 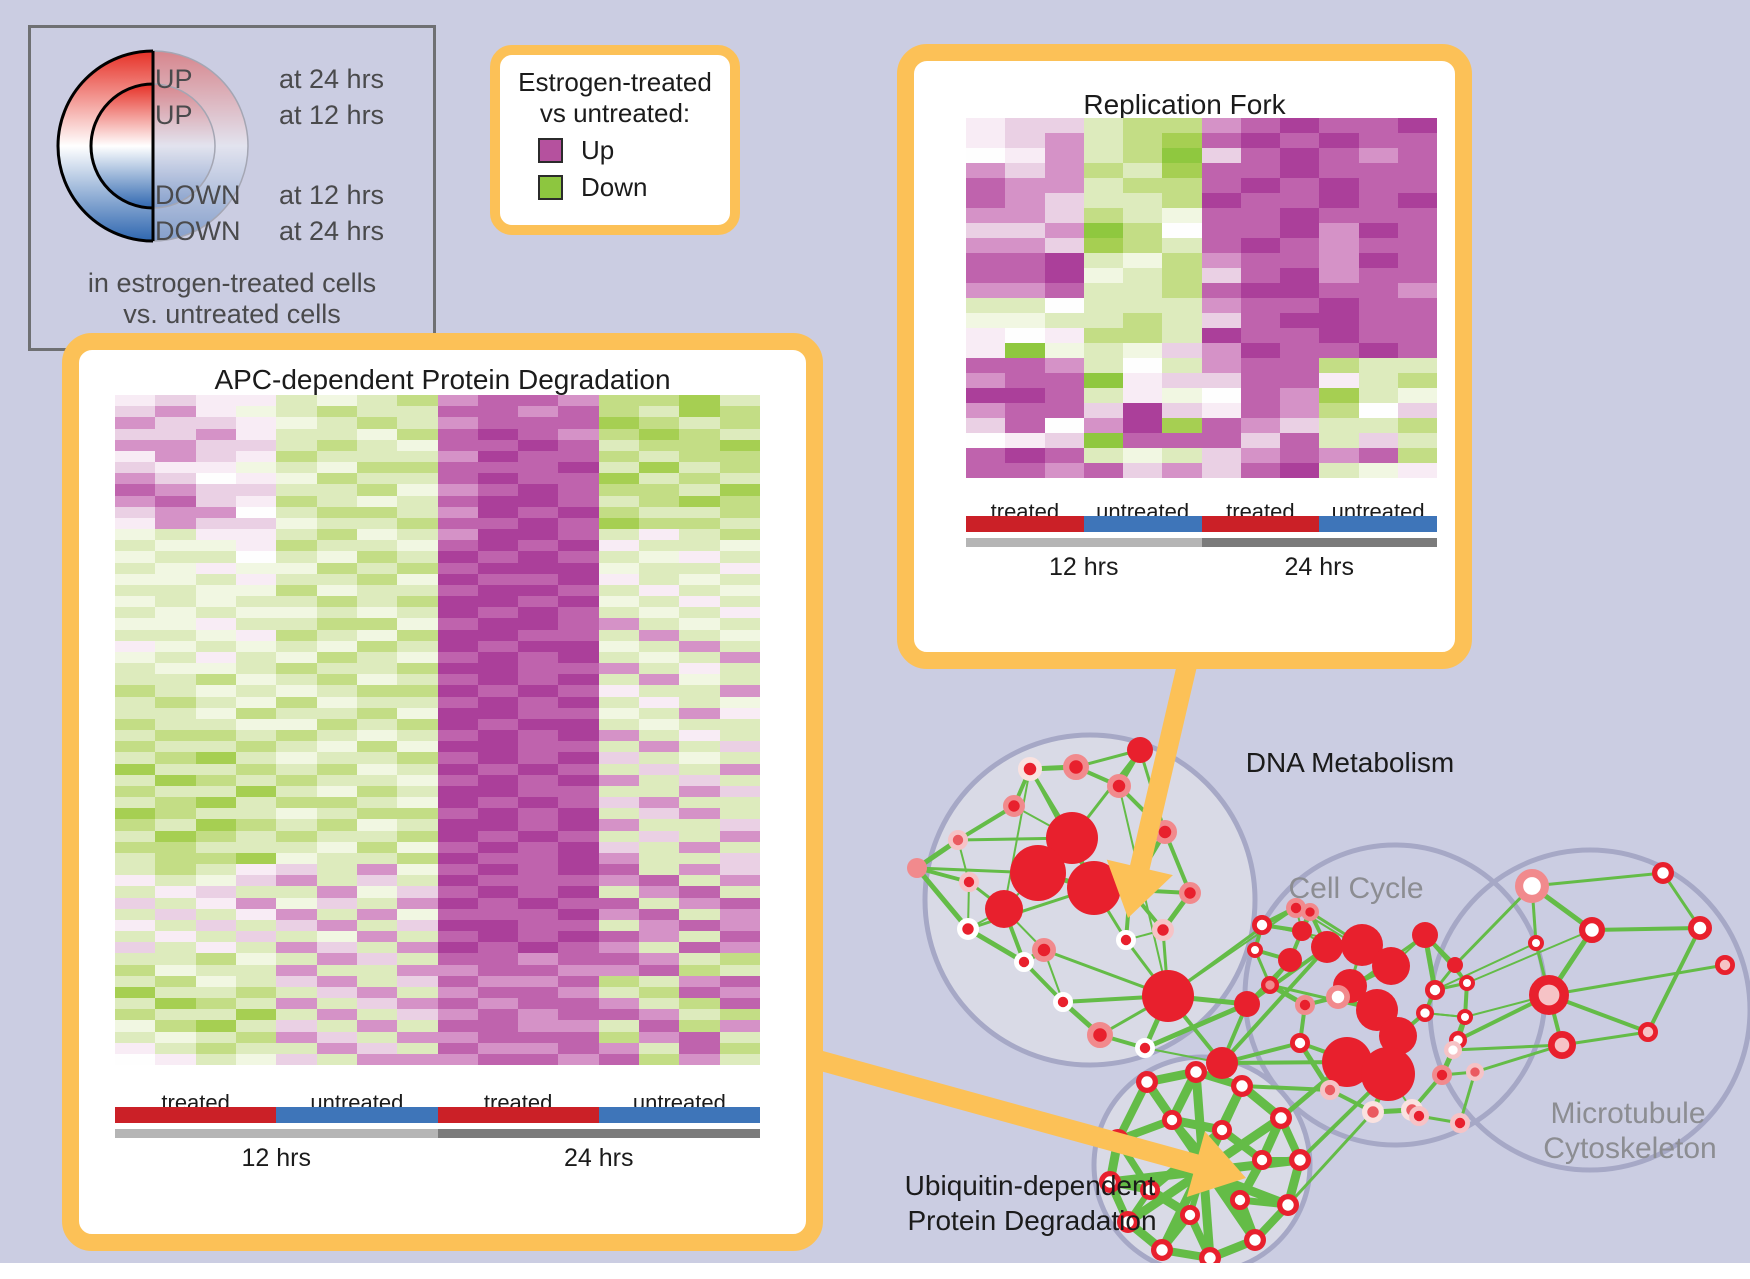 I want to click on condition-bar, so click(x=196, y=1115).